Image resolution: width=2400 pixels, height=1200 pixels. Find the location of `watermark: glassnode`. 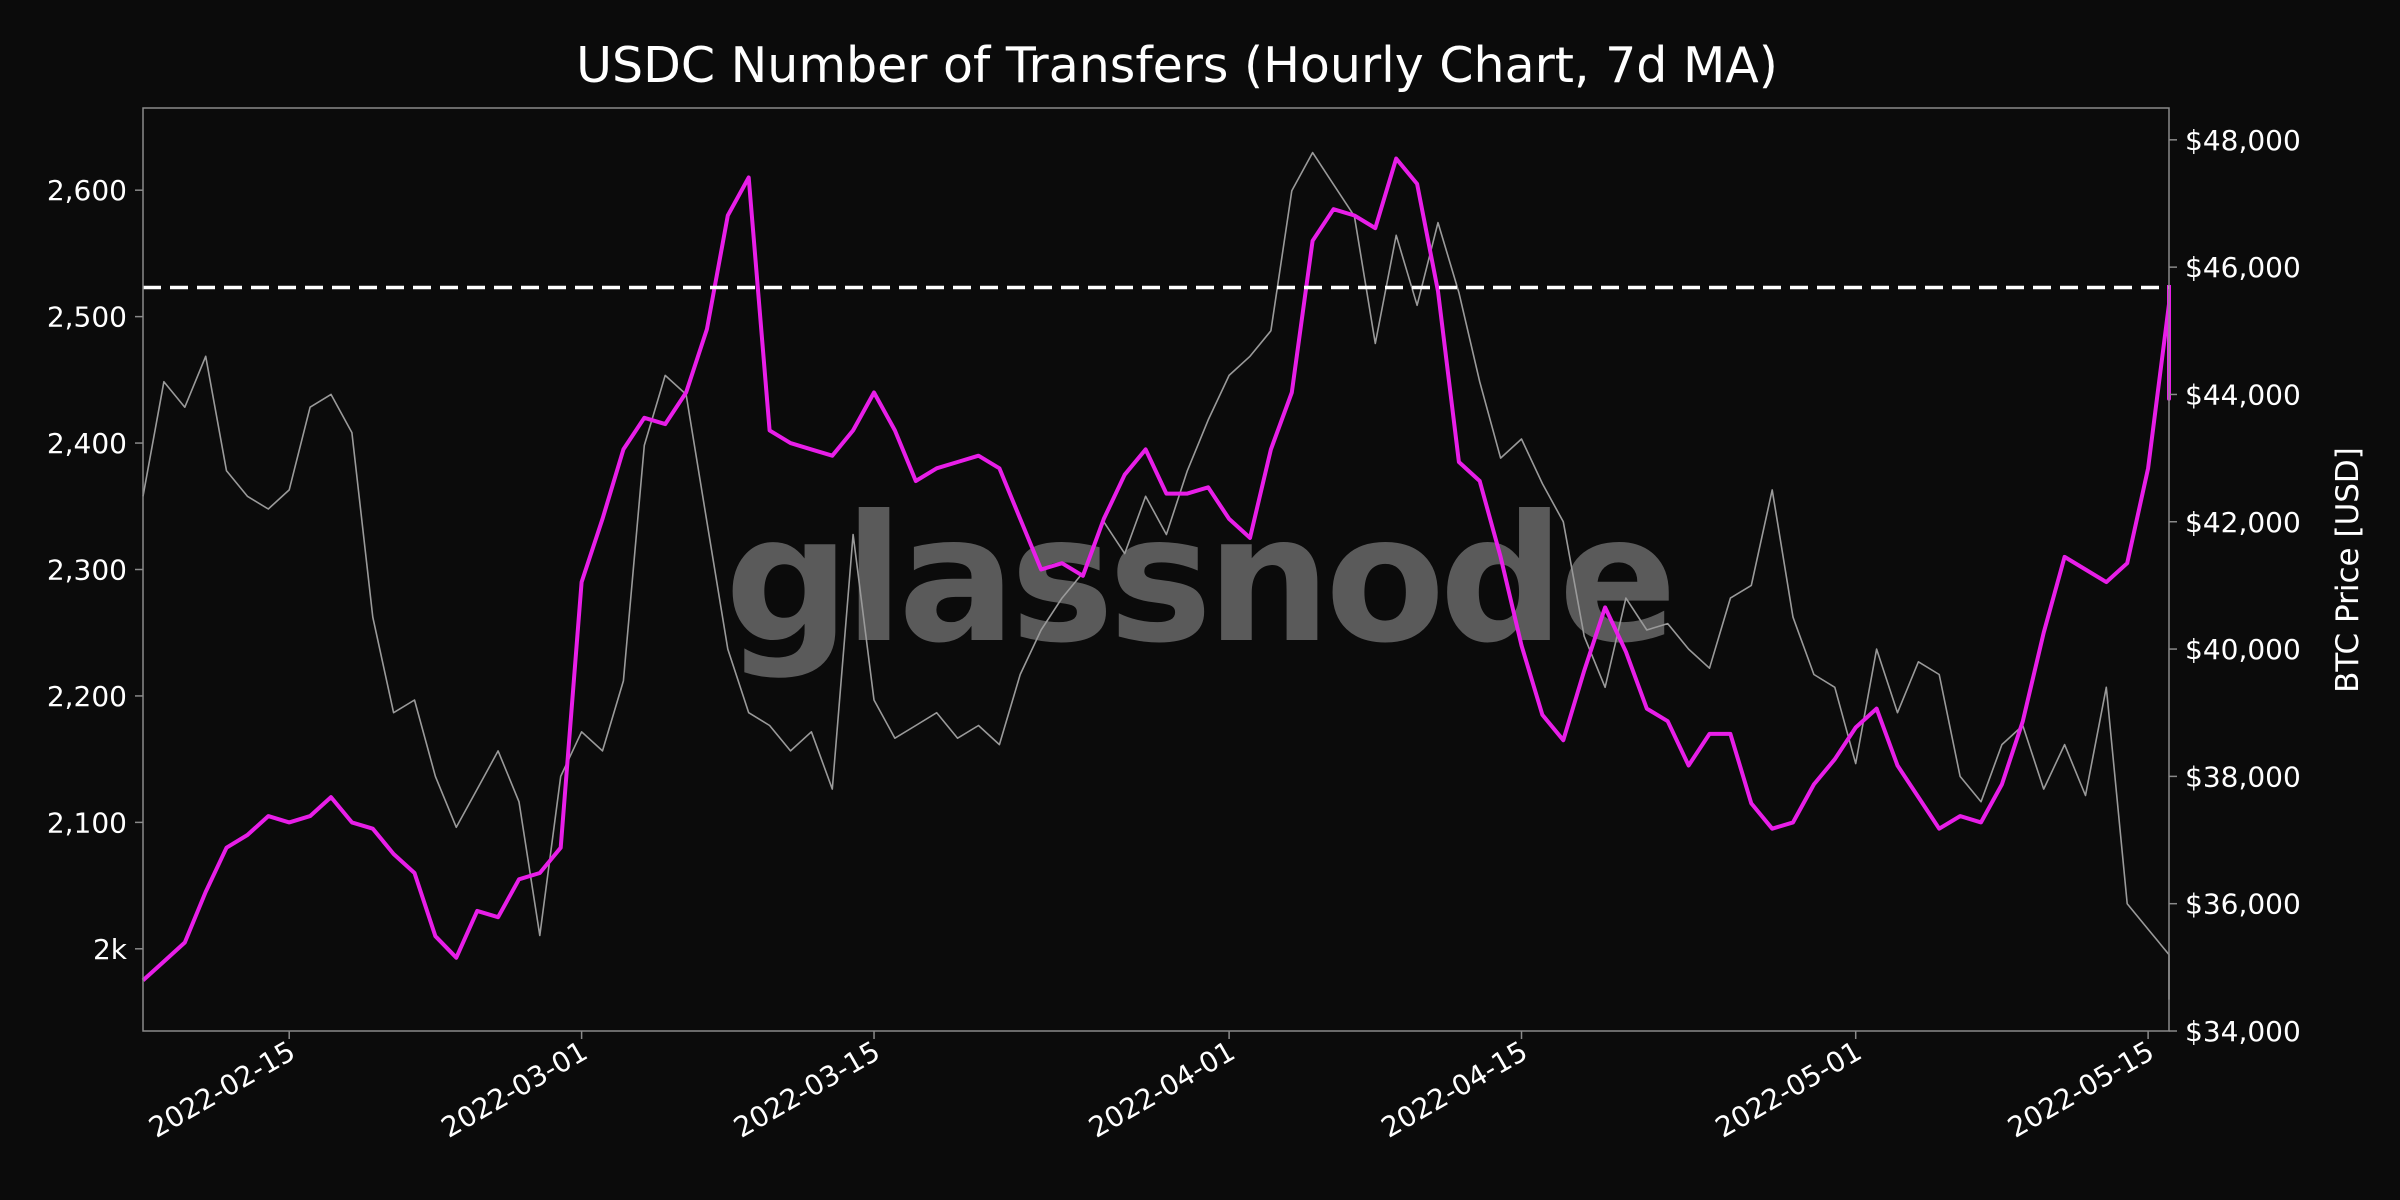

watermark: glassnode is located at coordinates (1198, 580).